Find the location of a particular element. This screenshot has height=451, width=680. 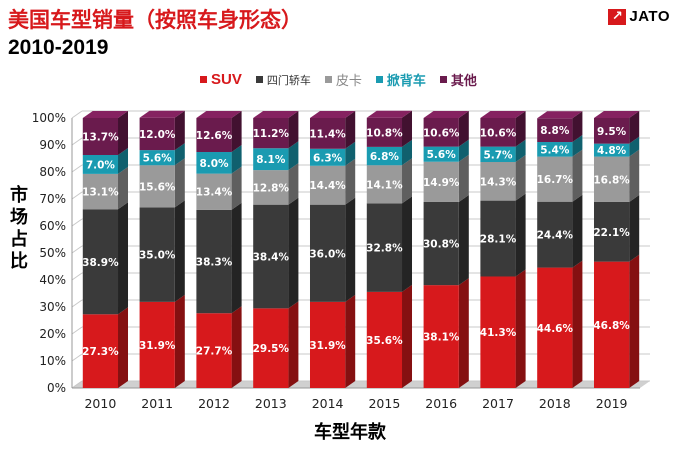

data-label-2013-2: 12.8% is located at coordinates (271, 188).